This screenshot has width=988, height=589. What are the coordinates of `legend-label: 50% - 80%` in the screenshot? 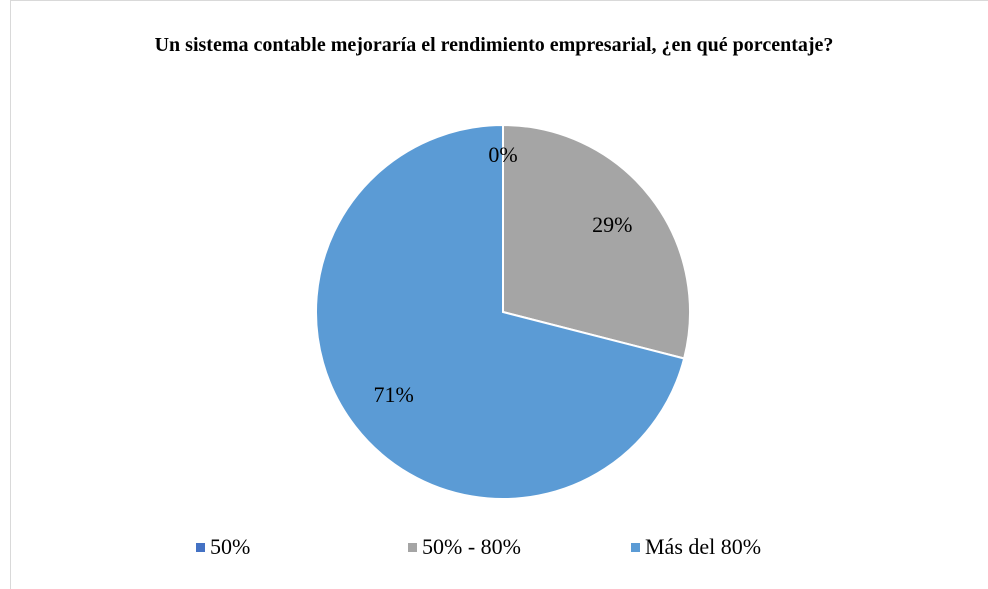 It's located at (471, 546).